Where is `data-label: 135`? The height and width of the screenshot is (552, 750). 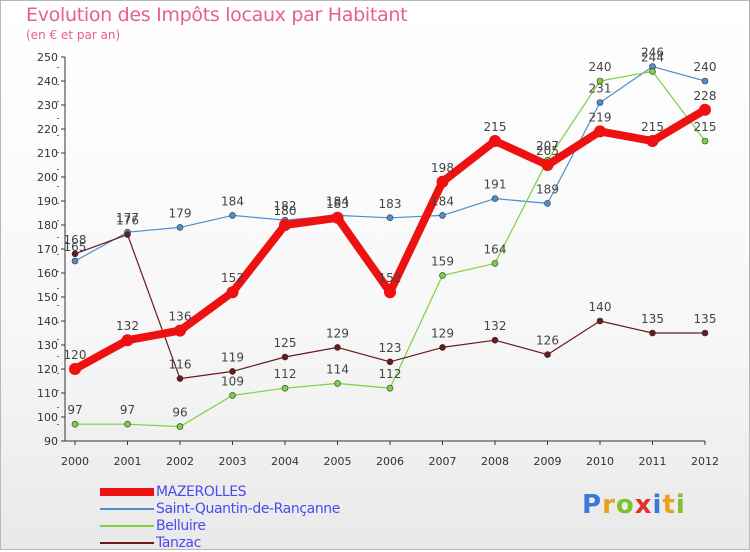
data-label: 135 is located at coordinates (705, 319).